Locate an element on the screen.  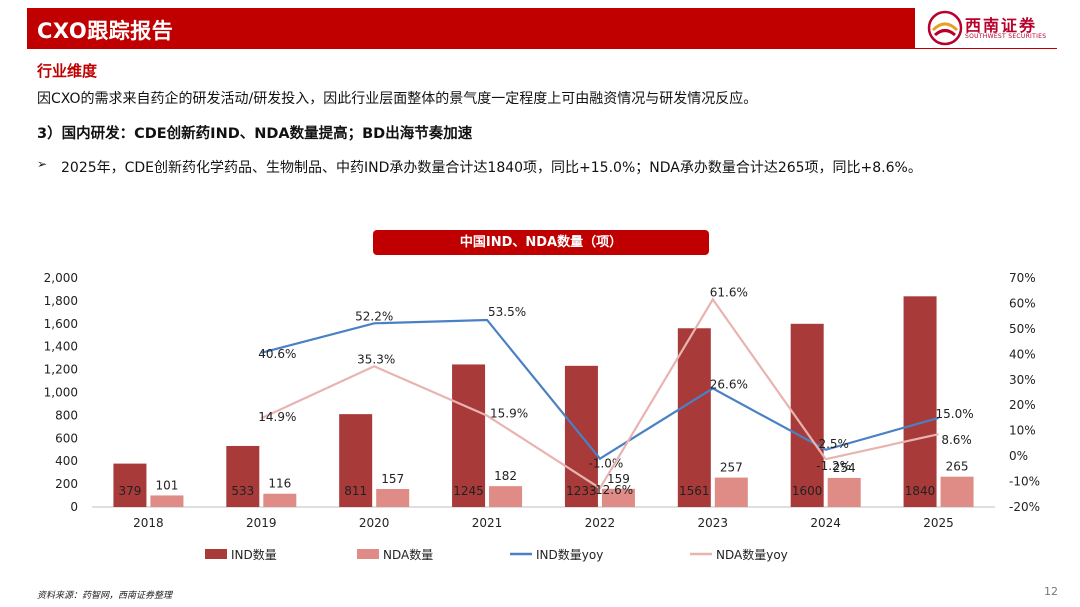
line-ind-yoy-label: 26.6% is located at coordinates (729, 384).